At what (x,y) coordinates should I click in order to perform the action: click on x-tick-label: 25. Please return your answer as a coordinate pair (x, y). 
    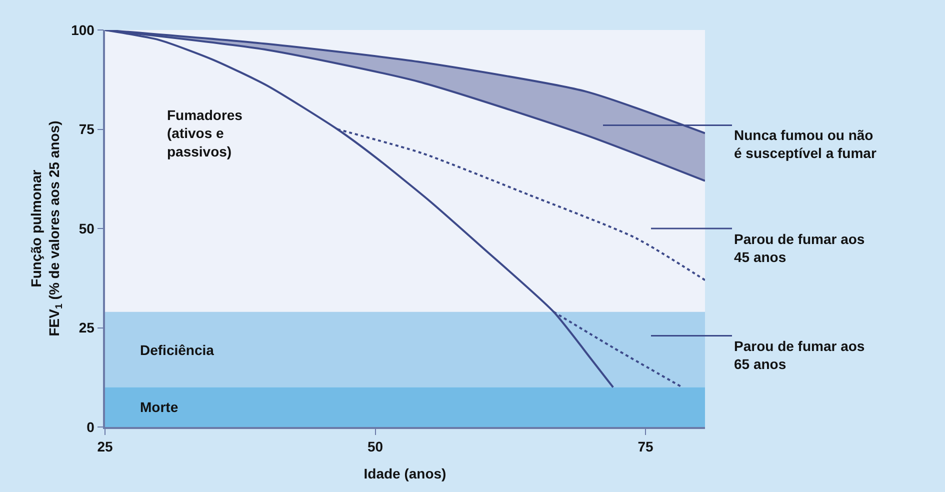
    Looking at the image, I should click on (105, 446).